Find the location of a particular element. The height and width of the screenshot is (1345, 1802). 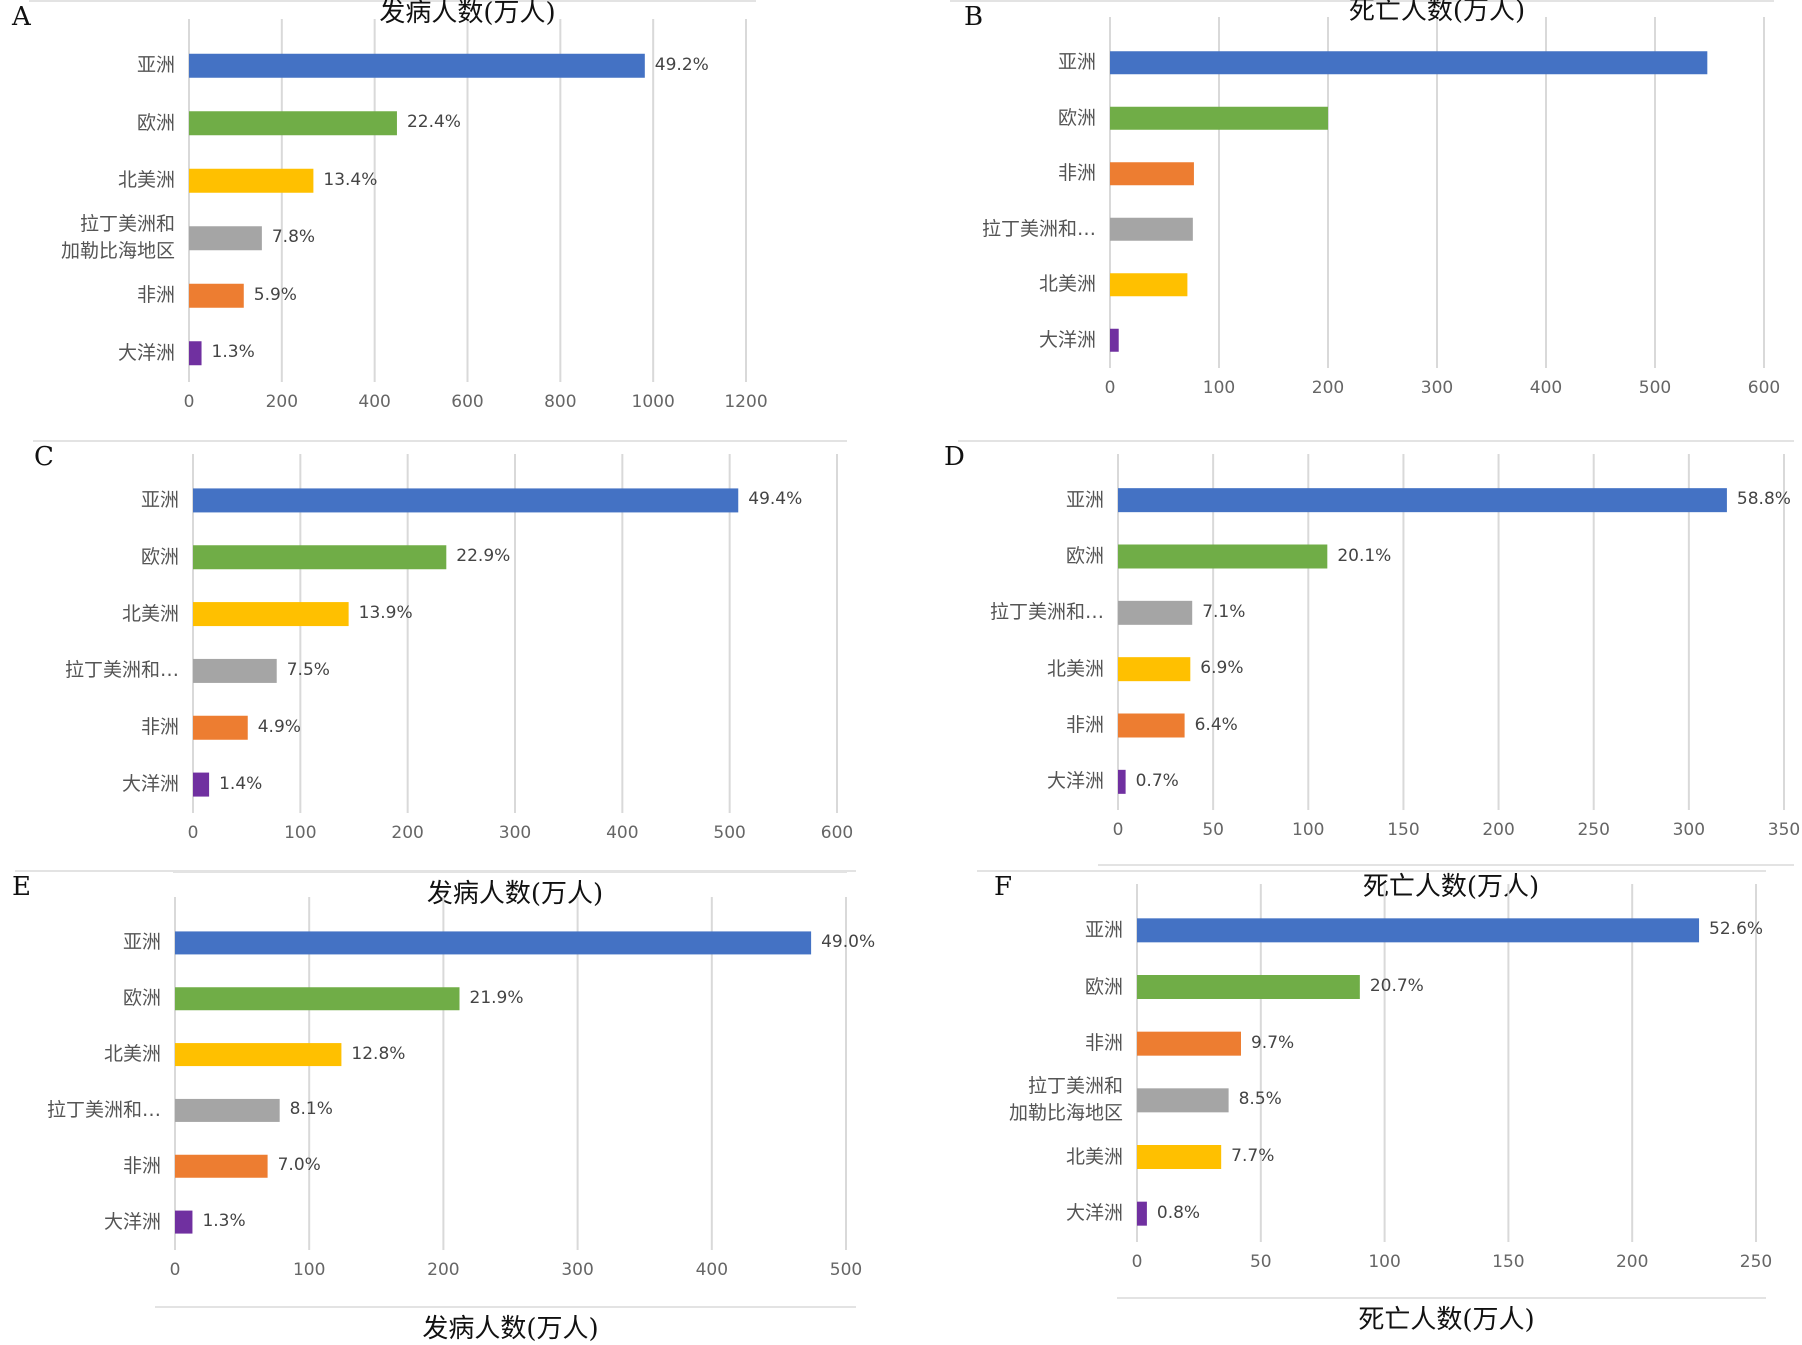

data-label: 49.4% is located at coordinates (775, 499).